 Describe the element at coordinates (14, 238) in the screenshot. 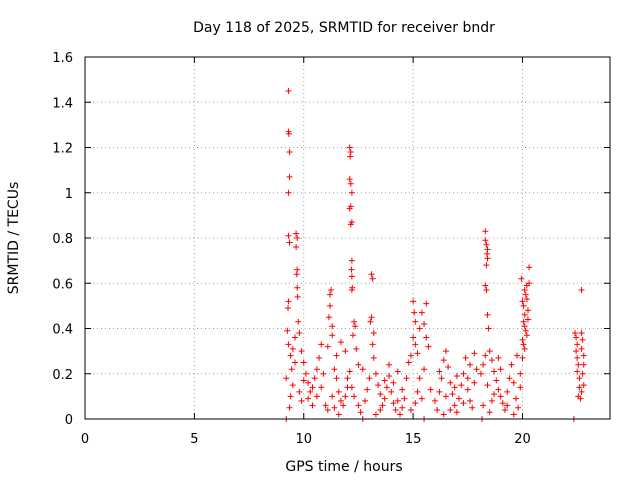

I see `y-axis-label: SRMTID / TECUs` at that location.